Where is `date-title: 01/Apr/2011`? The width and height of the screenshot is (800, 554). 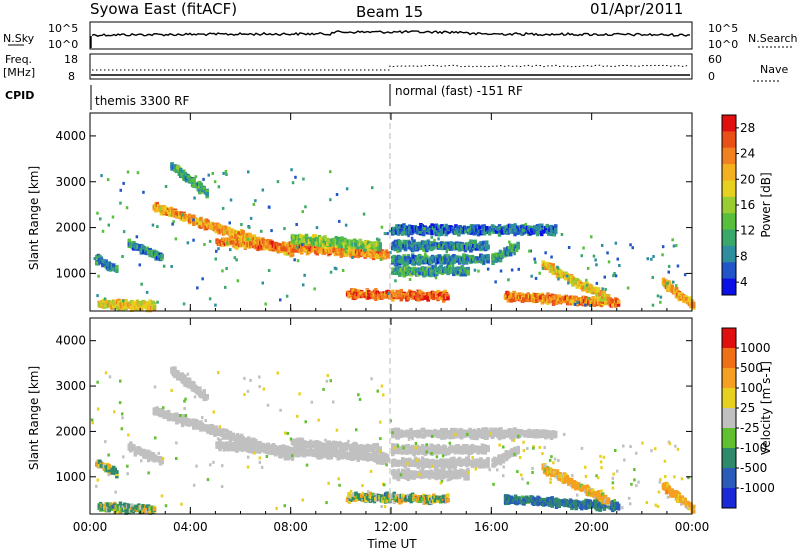
date-title: 01/Apr/2011 is located at coordinates (636, 9).